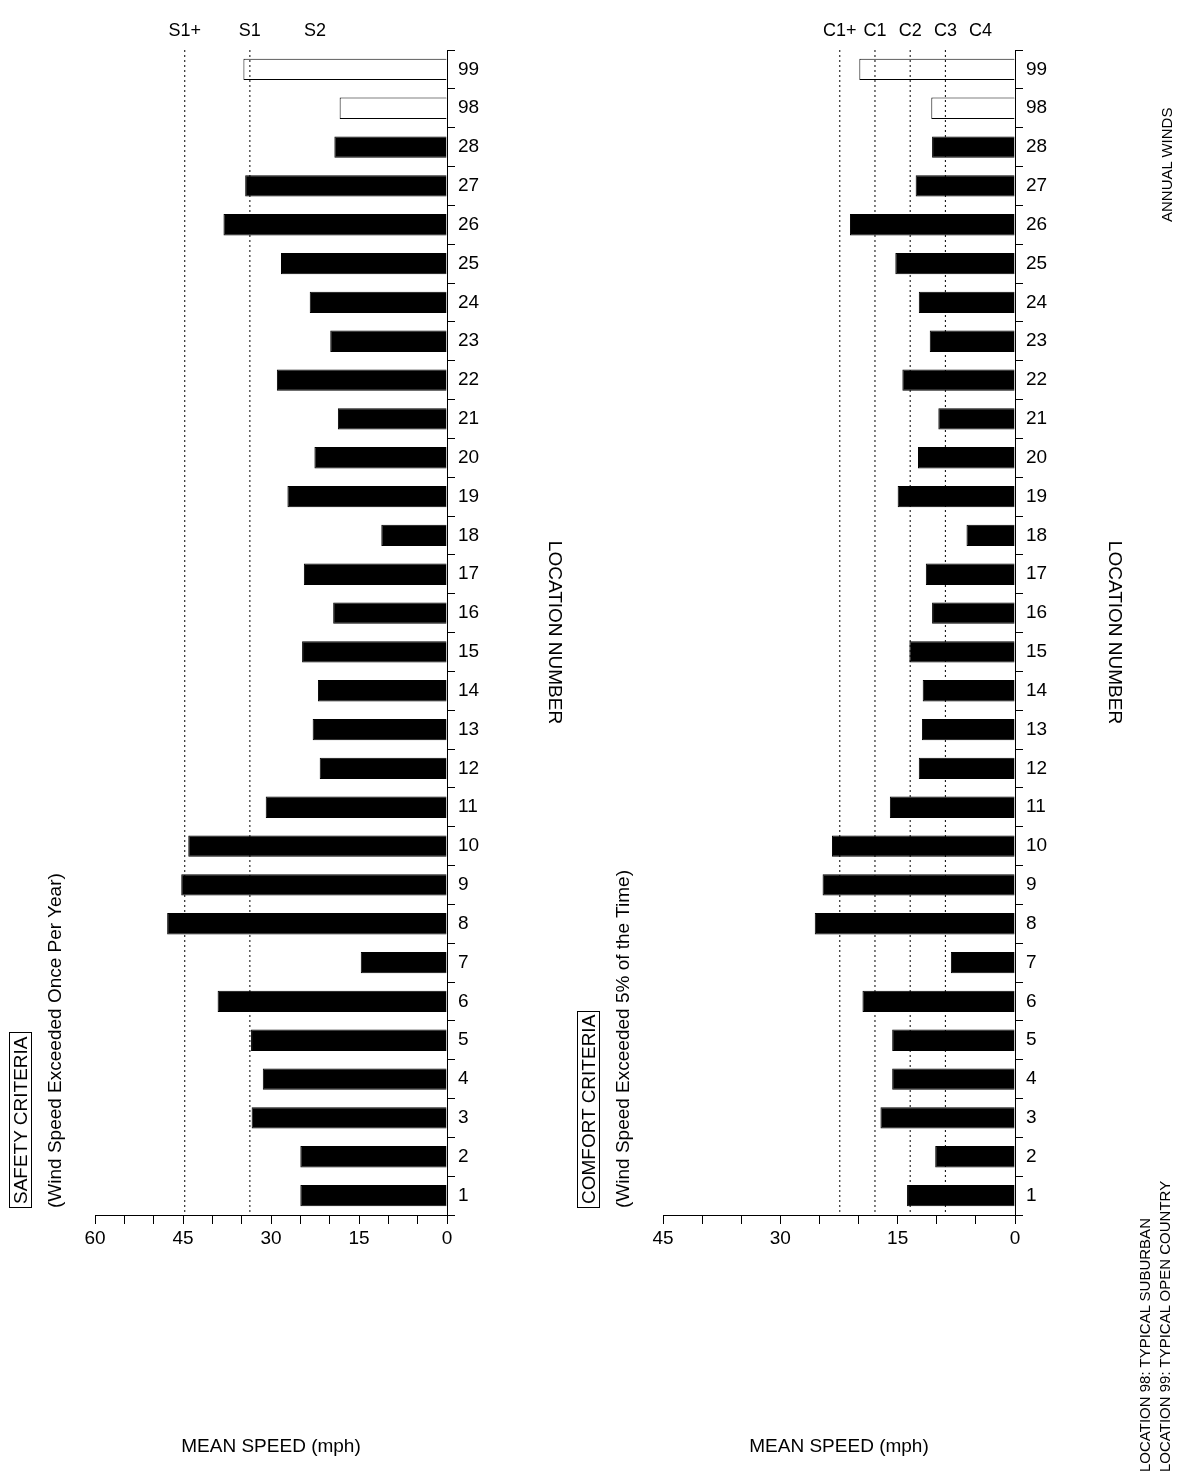  What do you see at coordinates (20, 1120) in the screenshot?
I see `text: SAFETY CRITERIA` at bounding box center [20, 1120].